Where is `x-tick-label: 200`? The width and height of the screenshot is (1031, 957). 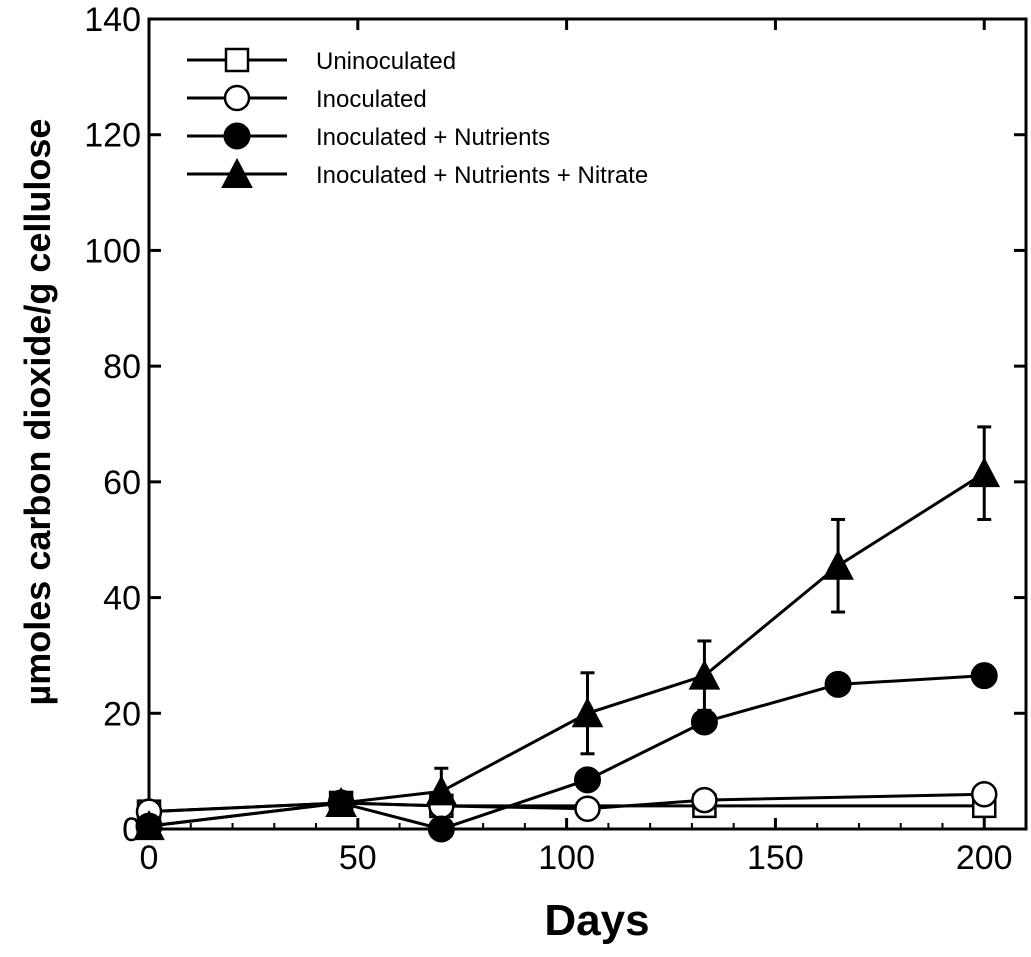
x-tick-label: 200 is located at coordinates (984, 858).